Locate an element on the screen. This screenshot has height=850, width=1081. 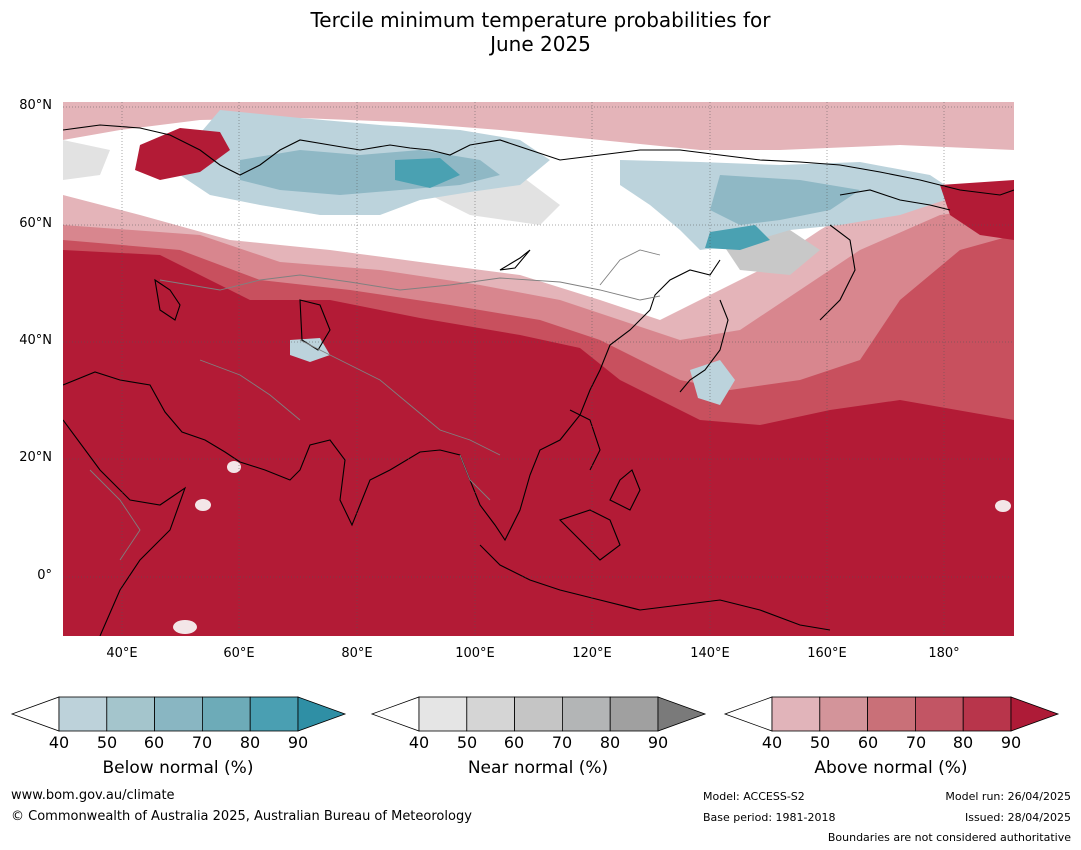
website-link: www.bom.gov.au/climate is located at coordinates (93, 795).